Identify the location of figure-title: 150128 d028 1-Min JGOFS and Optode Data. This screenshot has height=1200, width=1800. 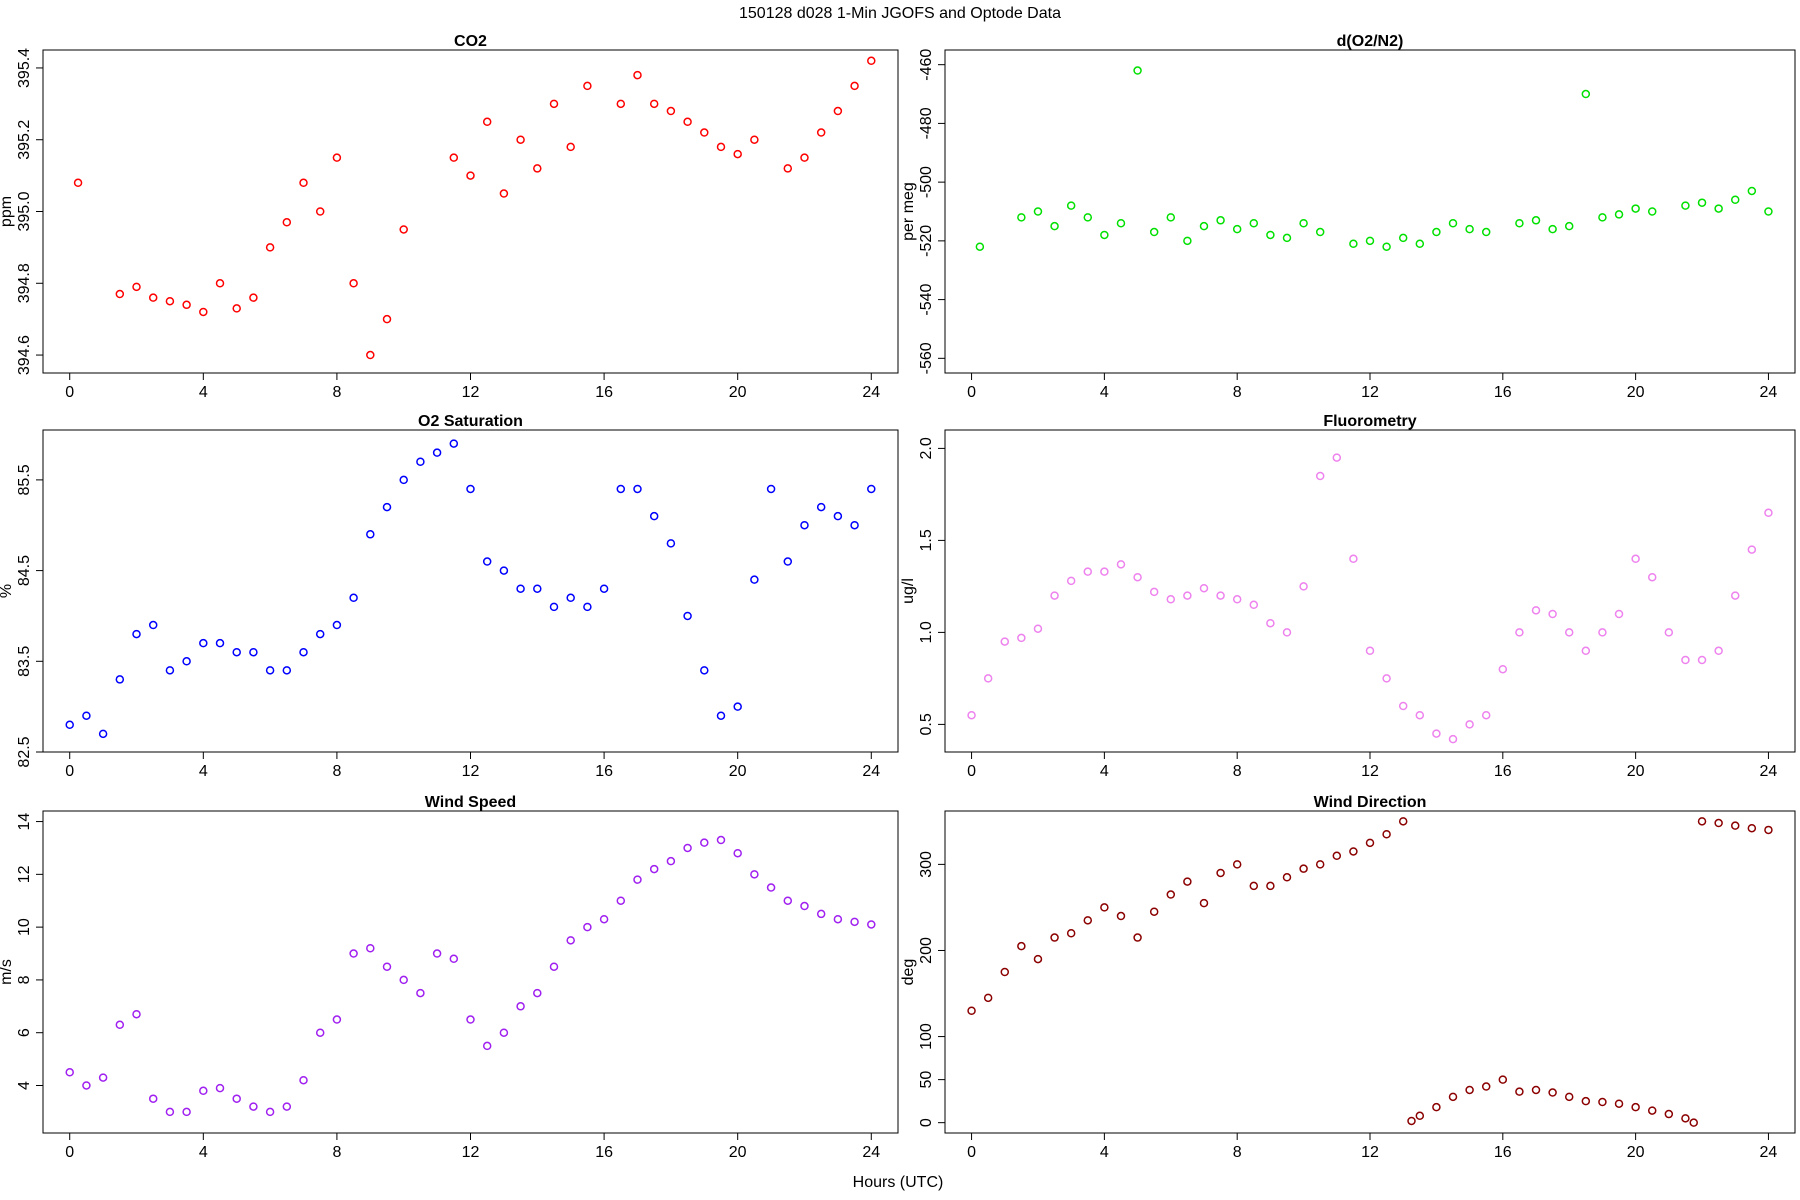
(900, 13).